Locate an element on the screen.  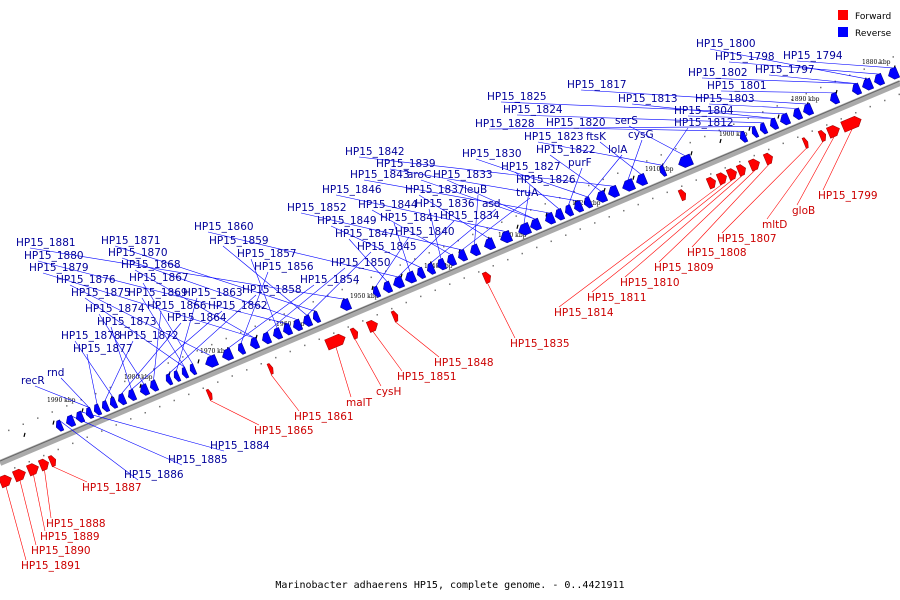
gene-label-HP15_1865: HP15_1865 is located at coordinates (284, 431).